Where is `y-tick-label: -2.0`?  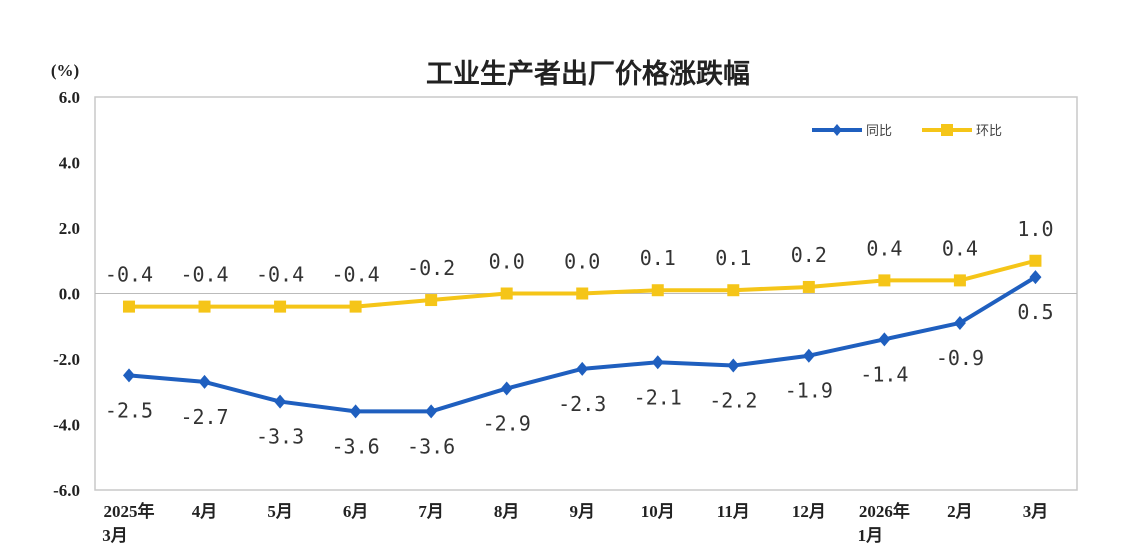 y-tick-label: -2.0 is located at coordinates (66, 359).